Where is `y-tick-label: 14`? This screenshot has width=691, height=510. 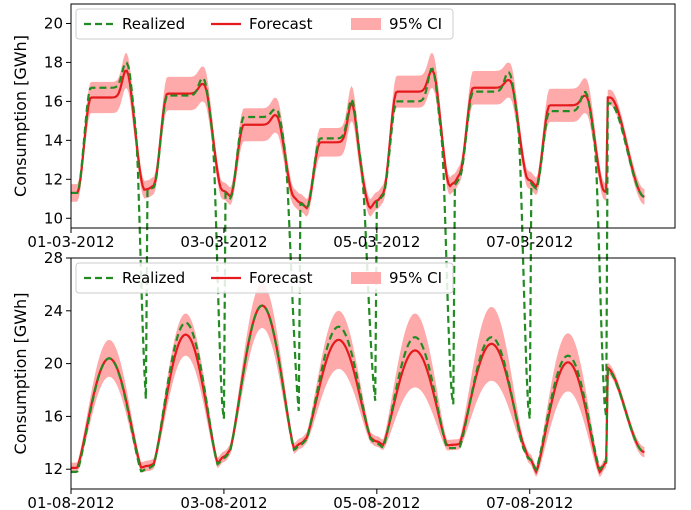 y-tick-label: 14 is located at coordinates (53, 140).